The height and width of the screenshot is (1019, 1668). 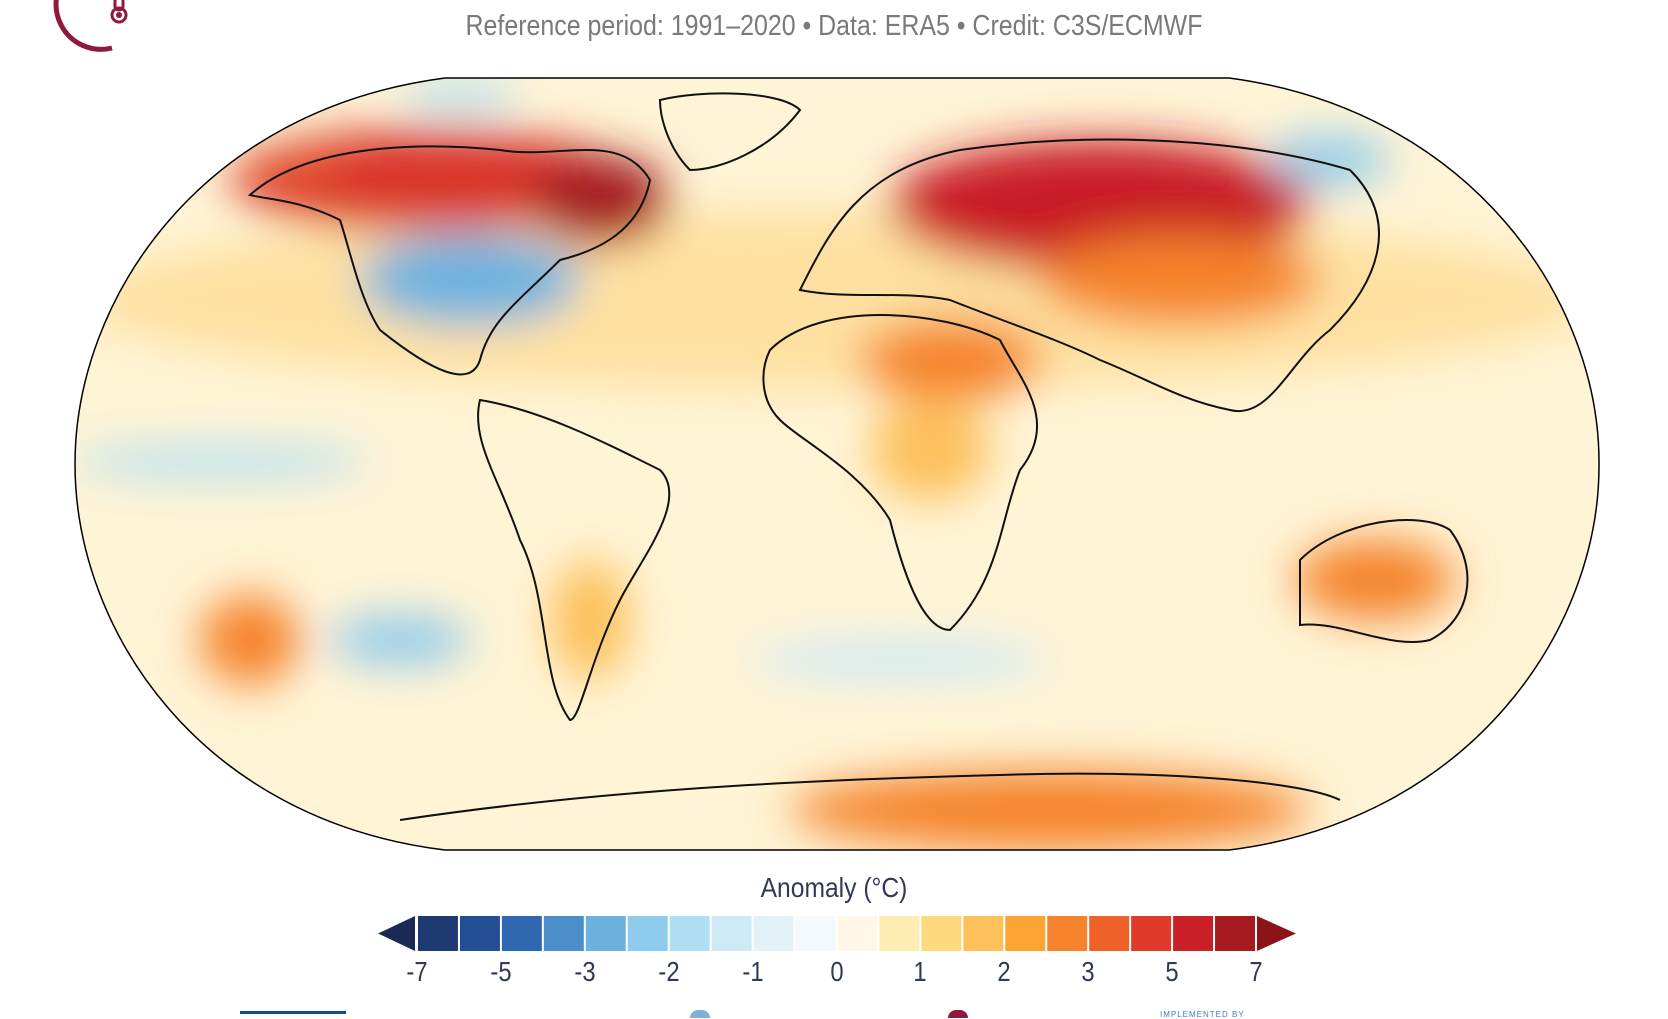 What do you see at coordinates (1256, 971) in the screenshot?
I see `colorbar-tick-label: 7` at bounding box center [1256, 971].